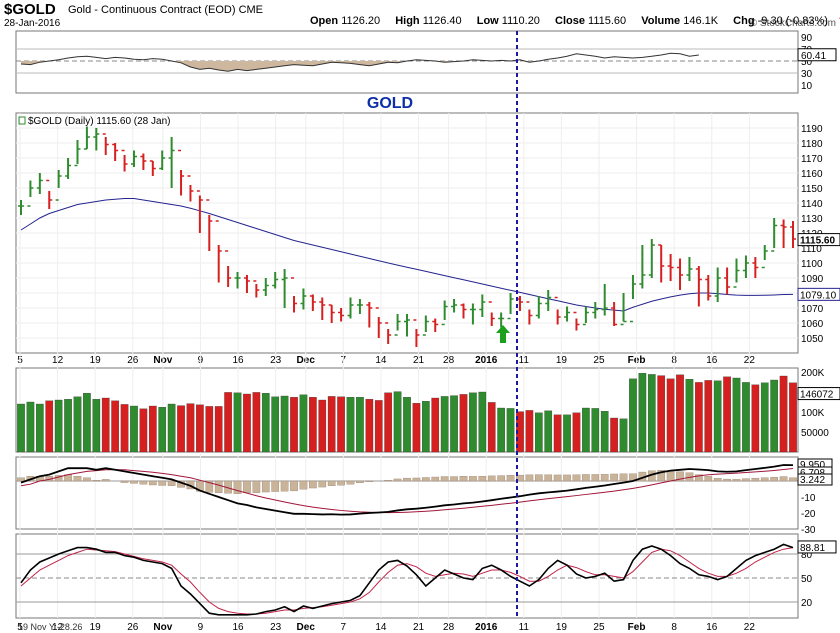 This screenshot has width=840, height=633. What do you see at coordinates (812, 144) in the screenshot?
I see `price-y-tick: 1180` at bounding box center [812, 144].